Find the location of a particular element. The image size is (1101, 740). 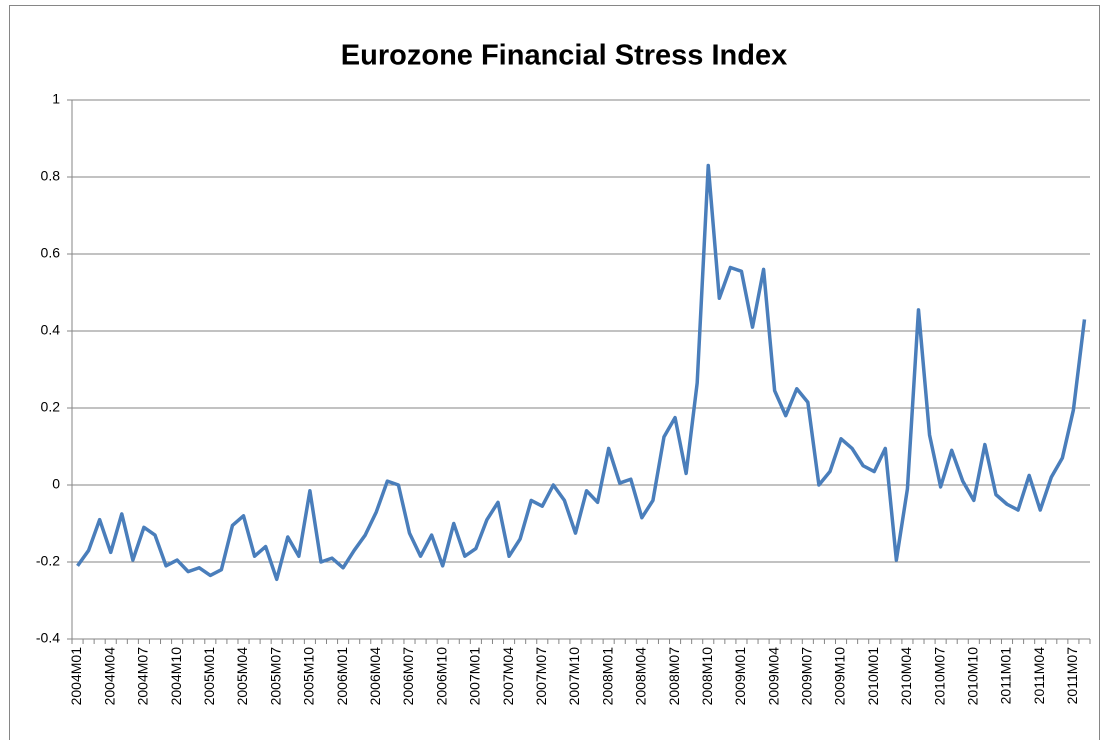

y-tick-label: 0.2 is located at coordinates (51, 407).